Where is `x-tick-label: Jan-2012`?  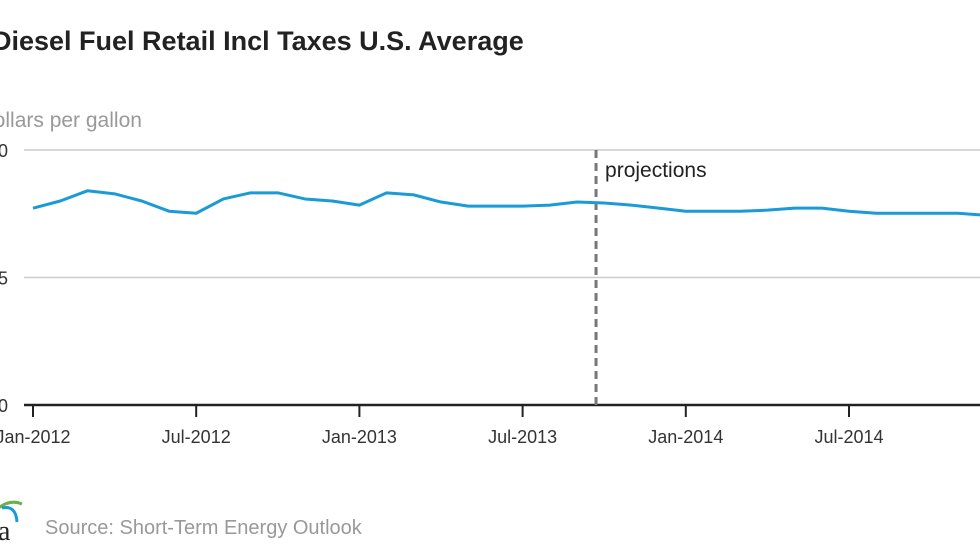
x-tick-label: Jan-2012 is located at coordinates (35, 437).